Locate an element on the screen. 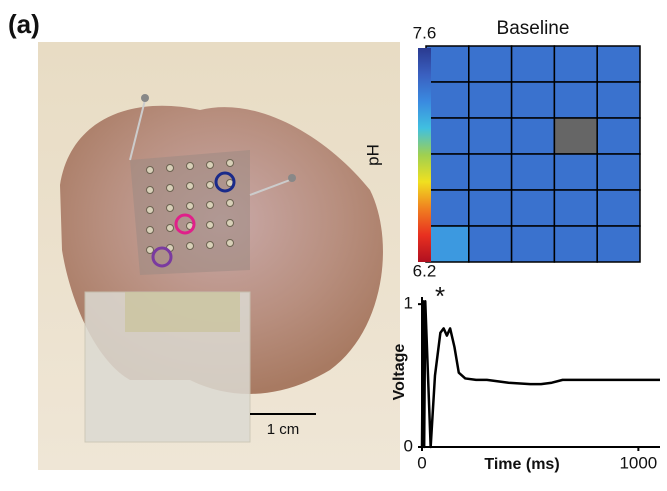 The width and height of the screenshot is (667, 491). y-tick-label: 1 is located at coordinates (408, 303).